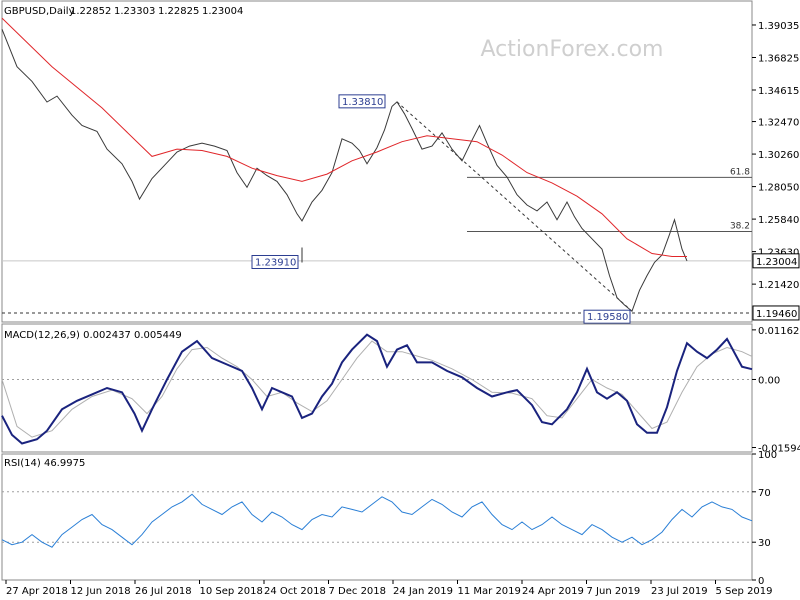 The image size is (800, 600). Describe the element at coordinates (231, 591) in the screenshot. I see `x-tick-label: 10 Sep 2018` at that location.